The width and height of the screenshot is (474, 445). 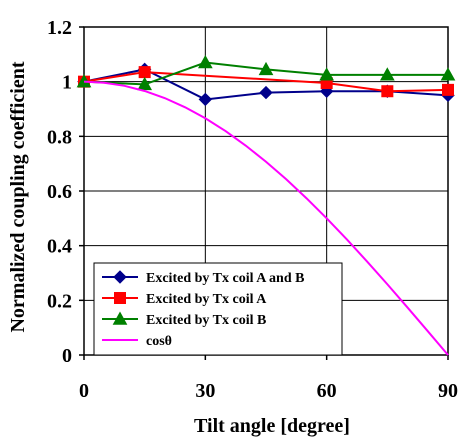 What do you see at coordinates (59, 28) in the screenshot?
I see `y-tick-label: 1.2` at bounding box center [59, 28].